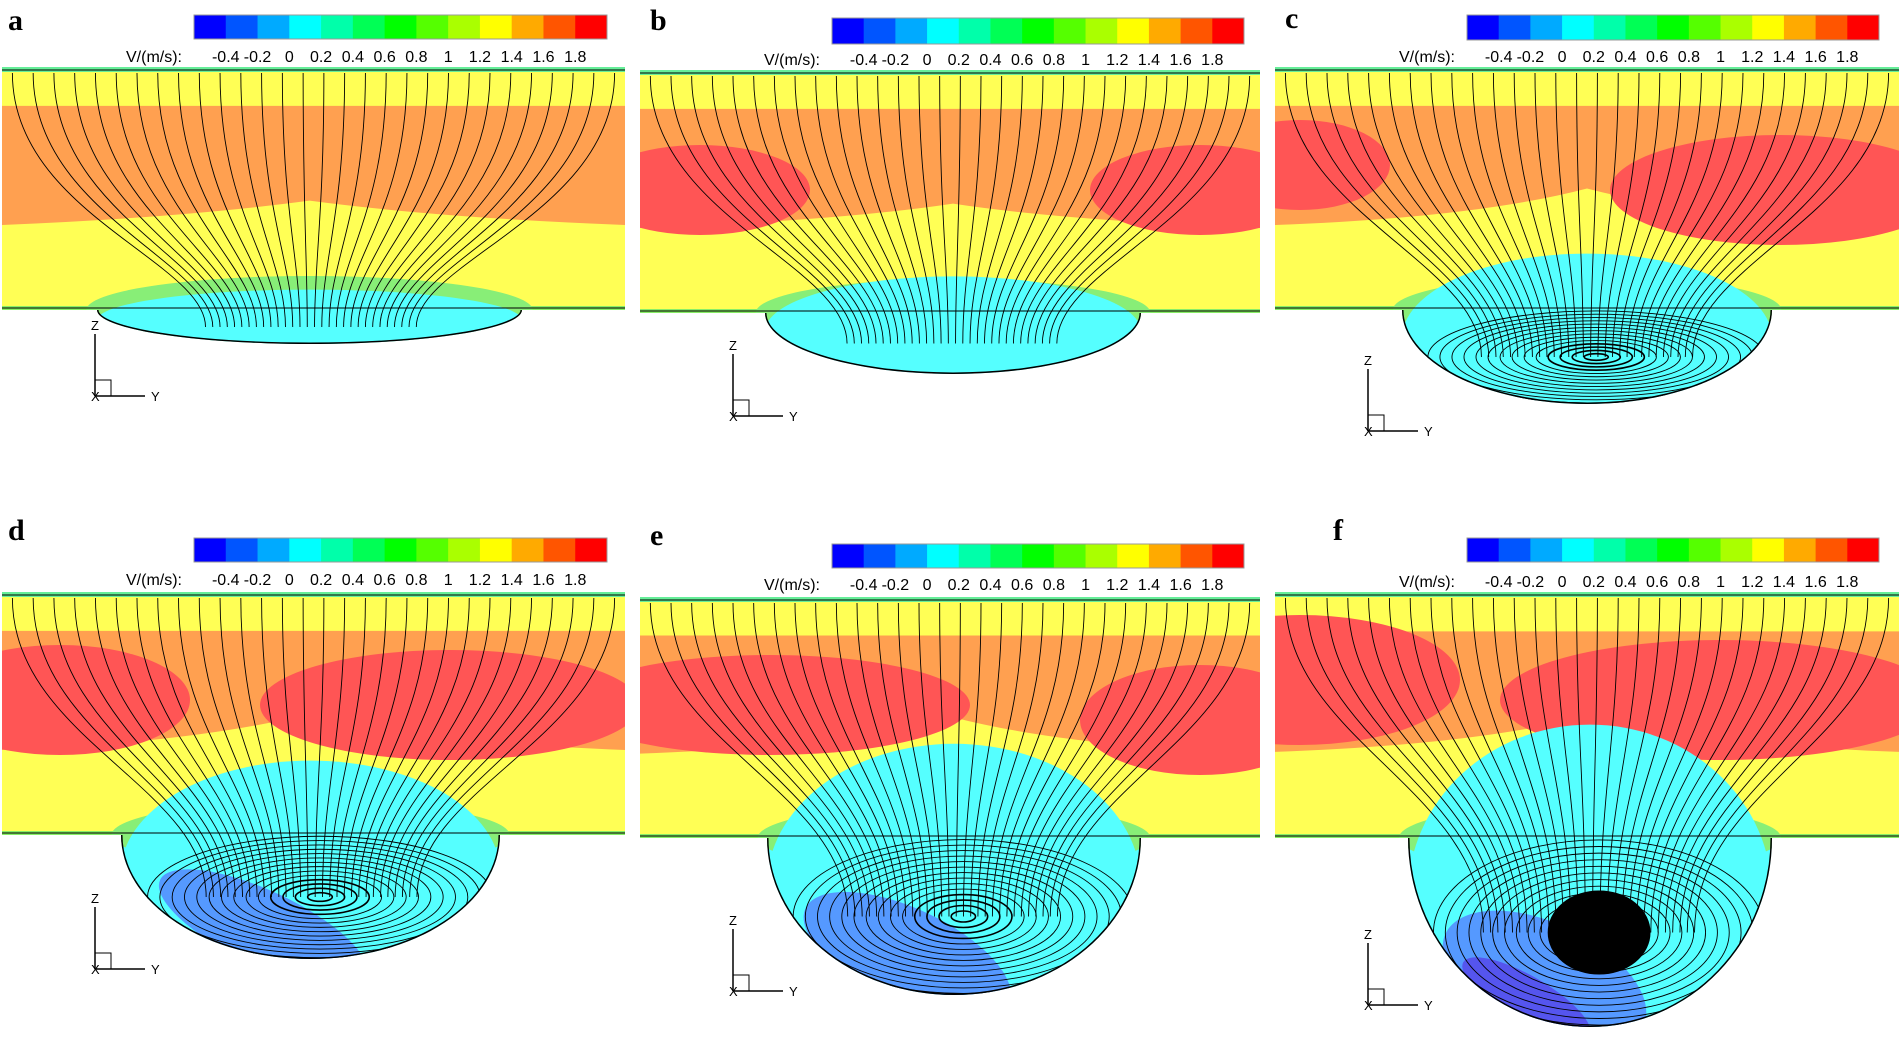 The height and width of the screenshot is (1050, 1899). Describe the element at coordinates (805, 705) in the screenshot. I see `high-velocity-region` at that location.